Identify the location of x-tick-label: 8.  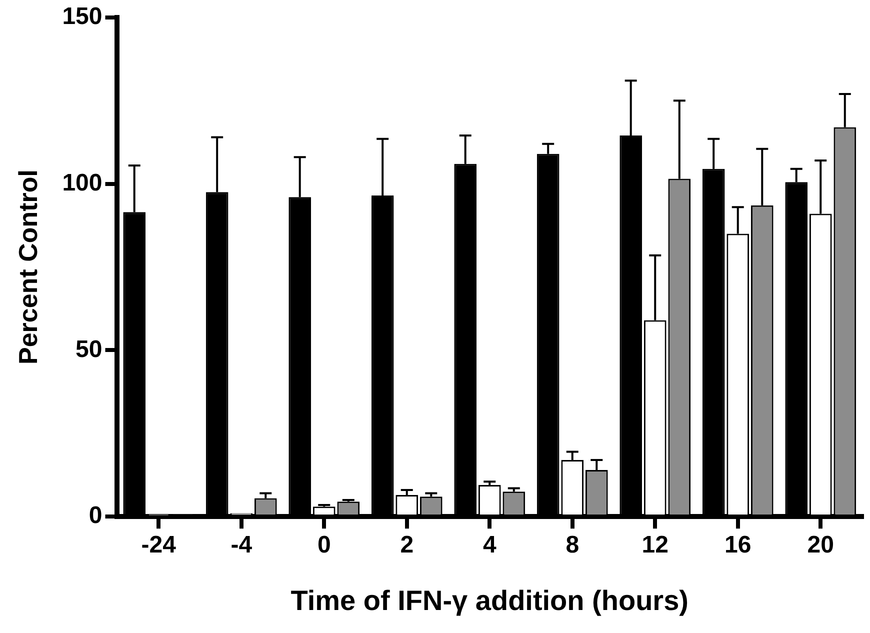
(573, 545).